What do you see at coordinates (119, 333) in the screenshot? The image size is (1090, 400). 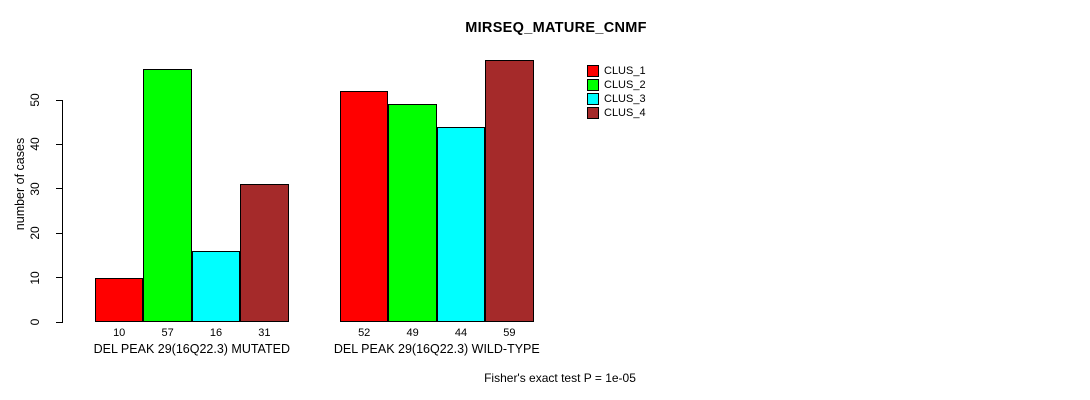 I see `bar-value-label: 10` at bounding box center [119, 333].